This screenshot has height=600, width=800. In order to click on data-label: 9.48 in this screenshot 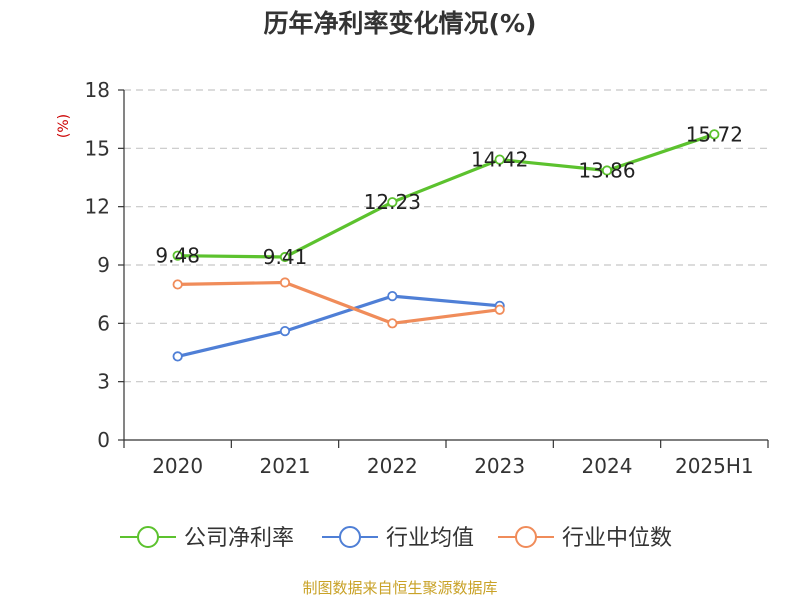, I will do `click(177, 256)`.